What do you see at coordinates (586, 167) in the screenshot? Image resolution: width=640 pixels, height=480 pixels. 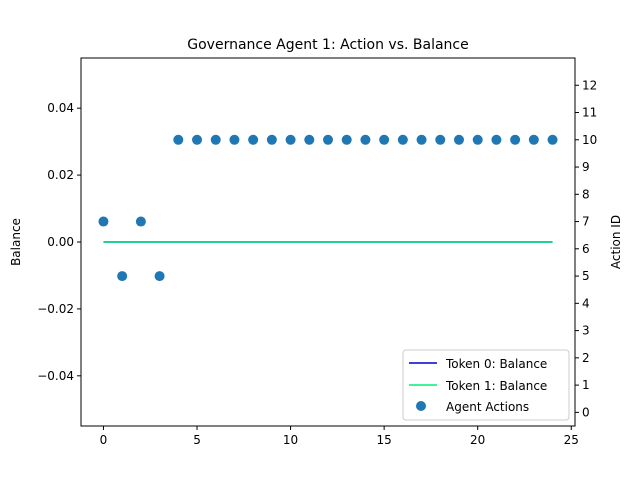 I see `y2-tick-label: 9` at bounding box center [586, 167].